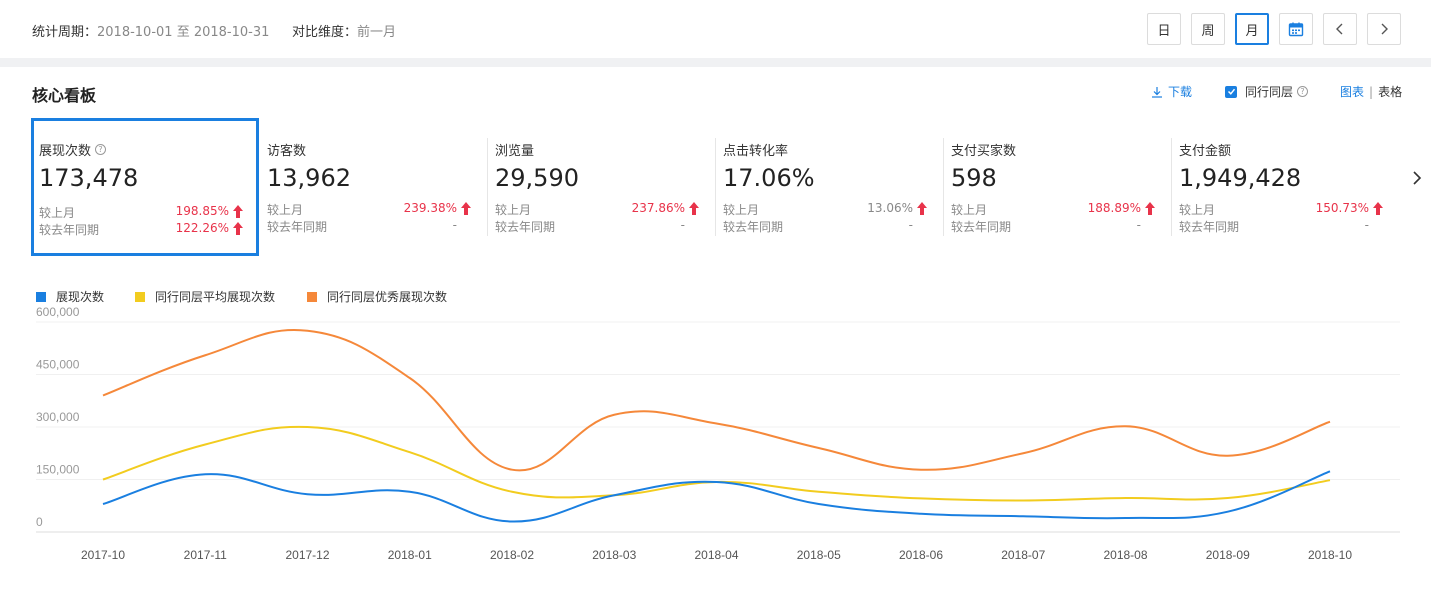 The width and height of the screenshot is (1431, 599). Describe the element at coordinates (716, 463) in the screenshot. I see `series-line-peer-average` at that location.